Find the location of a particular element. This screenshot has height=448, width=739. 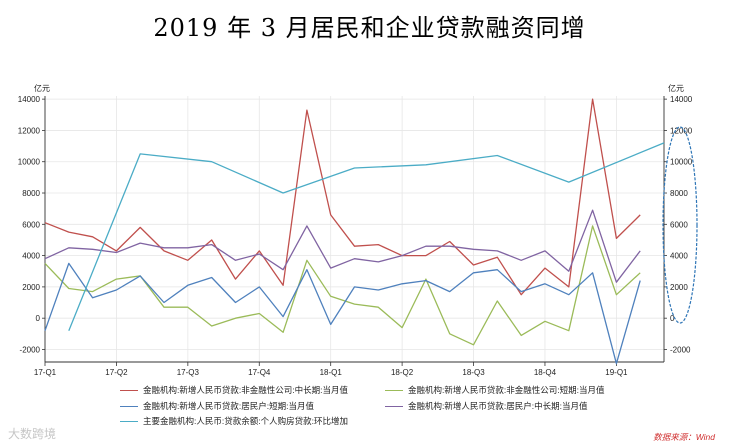

y-tick-label-right: 6000 is located at coordinates (679, 224).